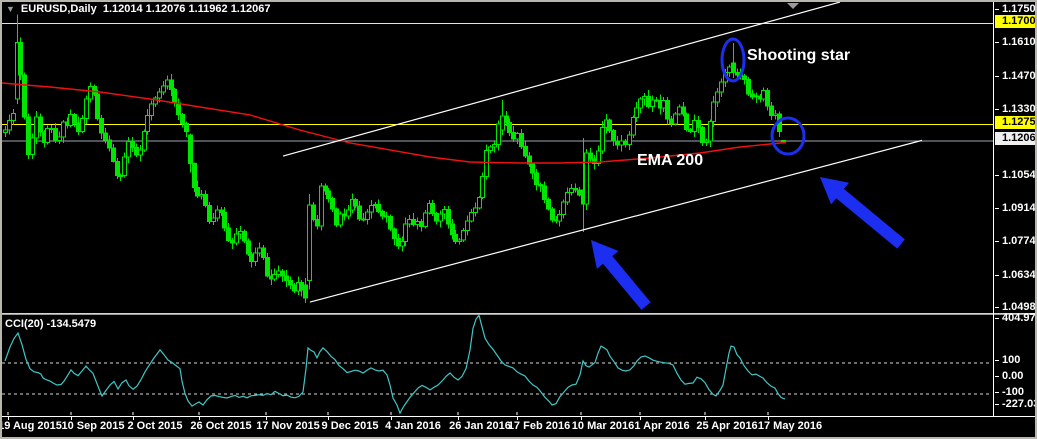 This screenshot has width=1037, height=439. Describe the element at coordinates (1015, 376) in the screenshot. I see `cci-tick-0.00: 0.00` at that location.